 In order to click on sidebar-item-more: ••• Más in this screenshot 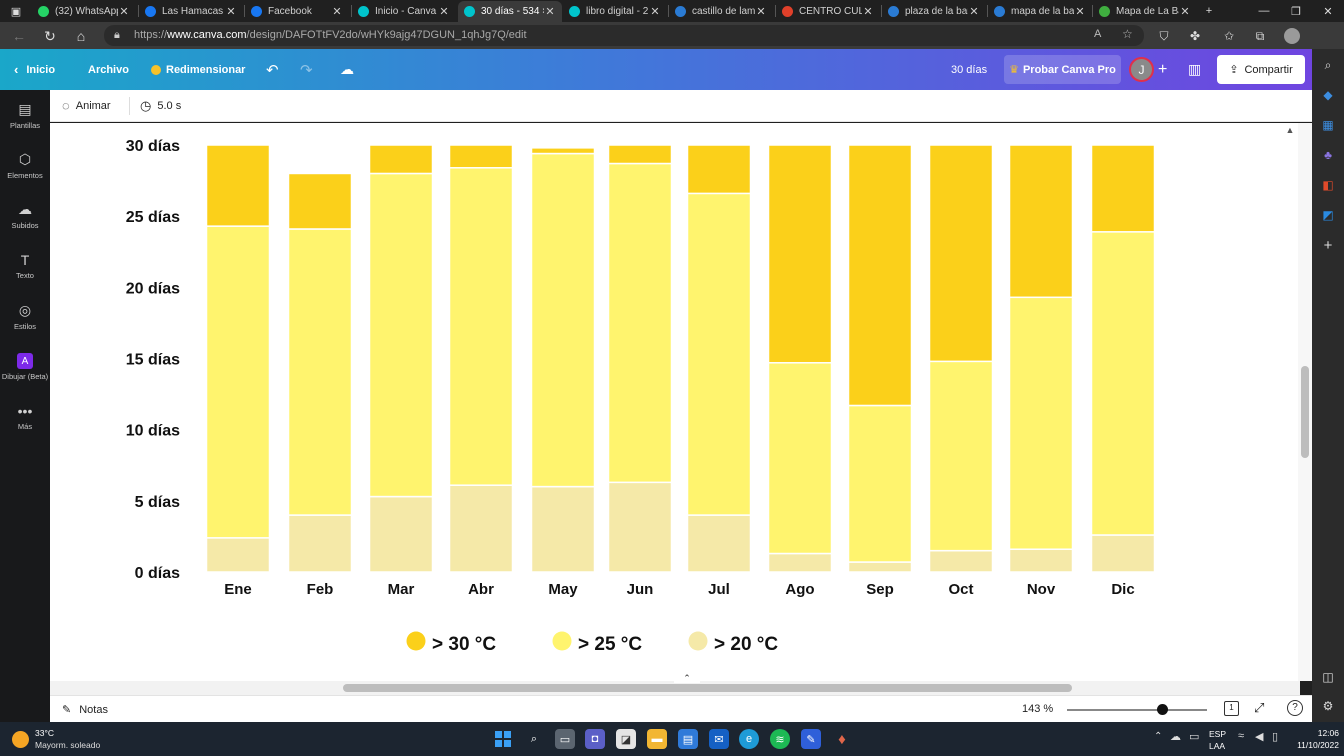, I will do `click(25, 417)`.